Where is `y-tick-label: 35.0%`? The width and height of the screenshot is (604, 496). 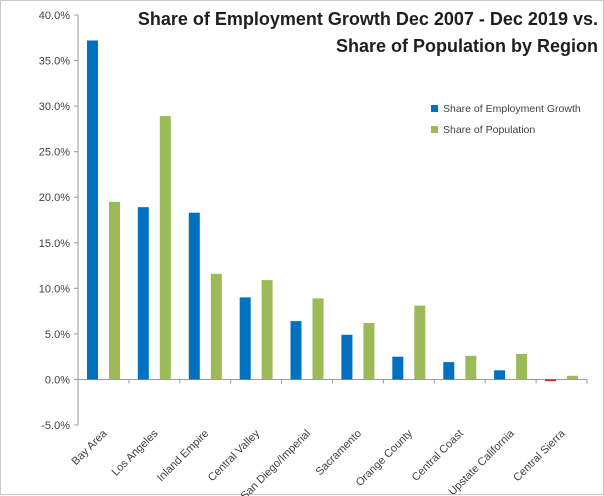 y-tick-label: 35.0% is located at coordinates (54, 62).